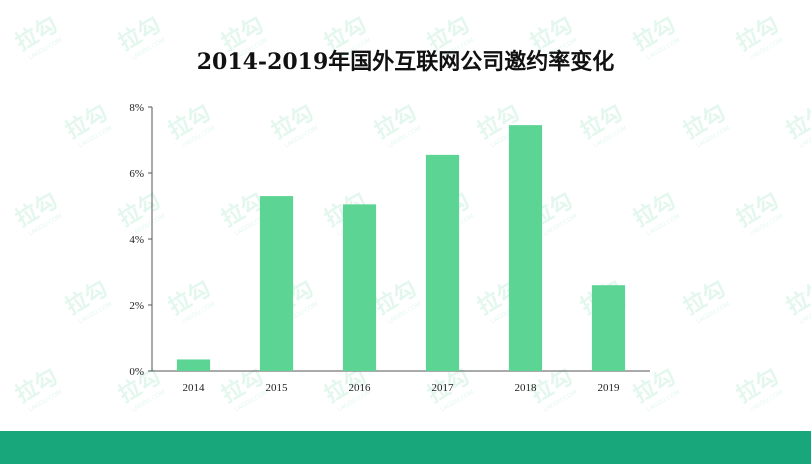 The image size is (811, 464). What do you see at coordinates (442, 262) in the screenshot?
I see `bar-2017` at bounding box center [442, 262].